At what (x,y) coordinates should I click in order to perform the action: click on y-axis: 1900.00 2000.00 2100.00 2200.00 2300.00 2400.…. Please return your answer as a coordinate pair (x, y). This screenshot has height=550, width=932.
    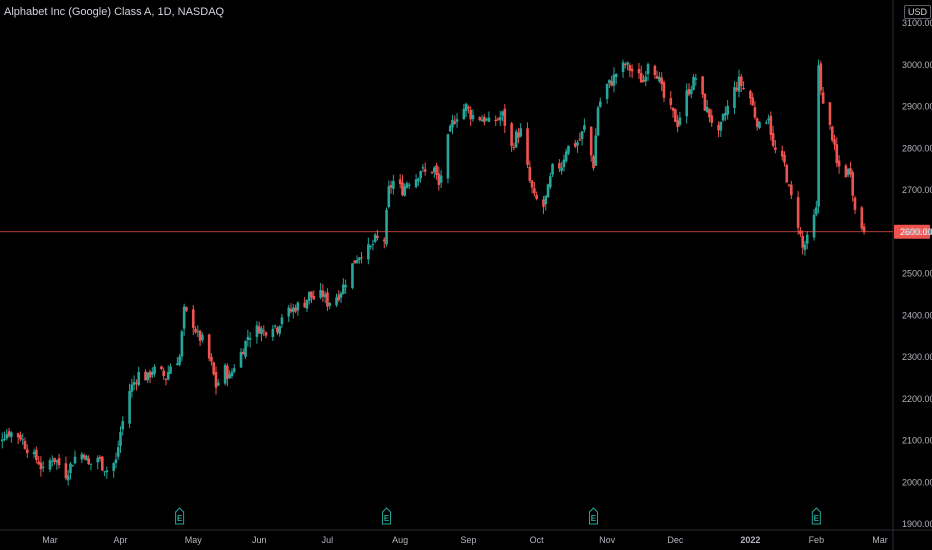
    Looking at the image, I should click on (917, 273).